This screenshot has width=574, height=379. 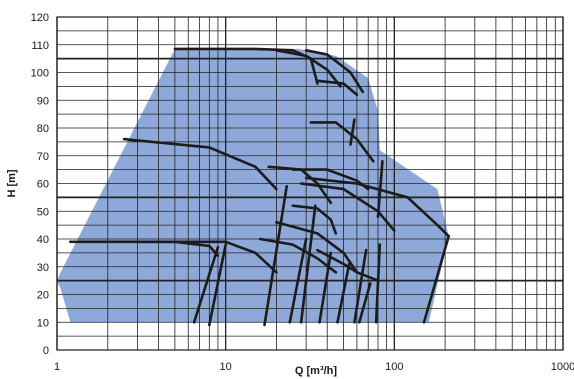 What do you see at coordinates (43, 240) in the screenshot?
I see `y-tick-label: 40` at bounding box center [43, 240].